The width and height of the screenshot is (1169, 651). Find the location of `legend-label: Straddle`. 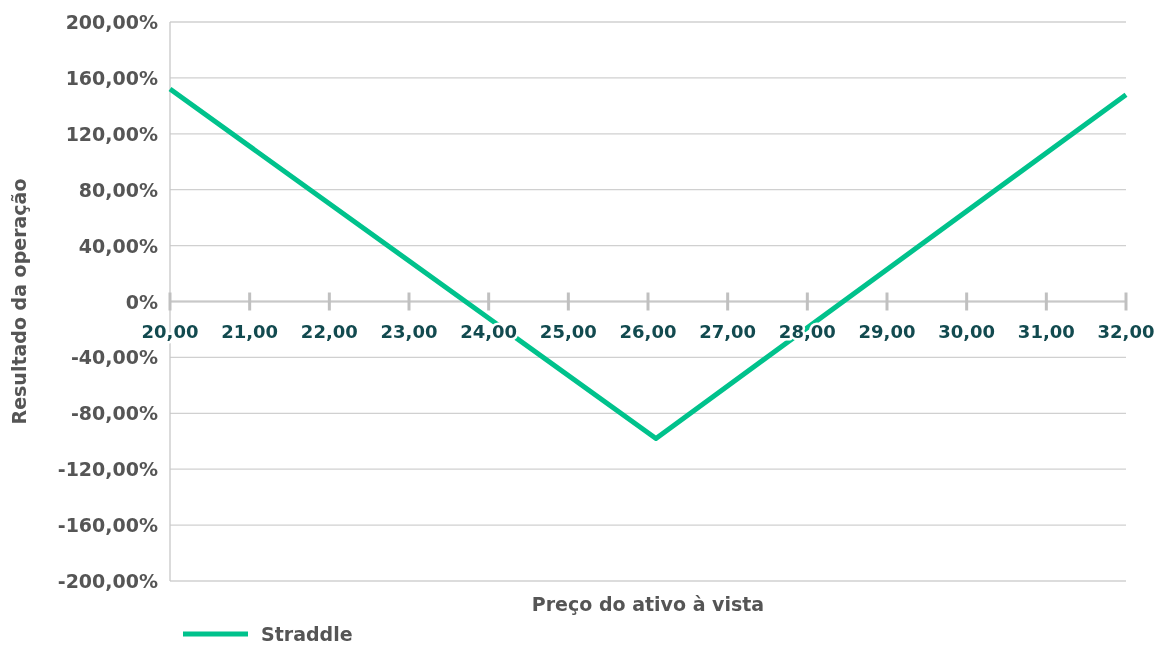

legend-label: Straddle is located at coordinates (307, 634).